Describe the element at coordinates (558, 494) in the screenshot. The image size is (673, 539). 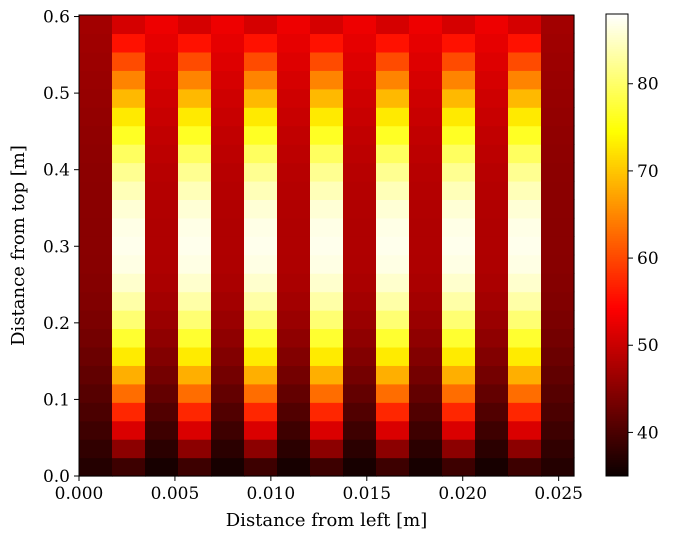
I see `x-tick-label: 0.025` at that location.